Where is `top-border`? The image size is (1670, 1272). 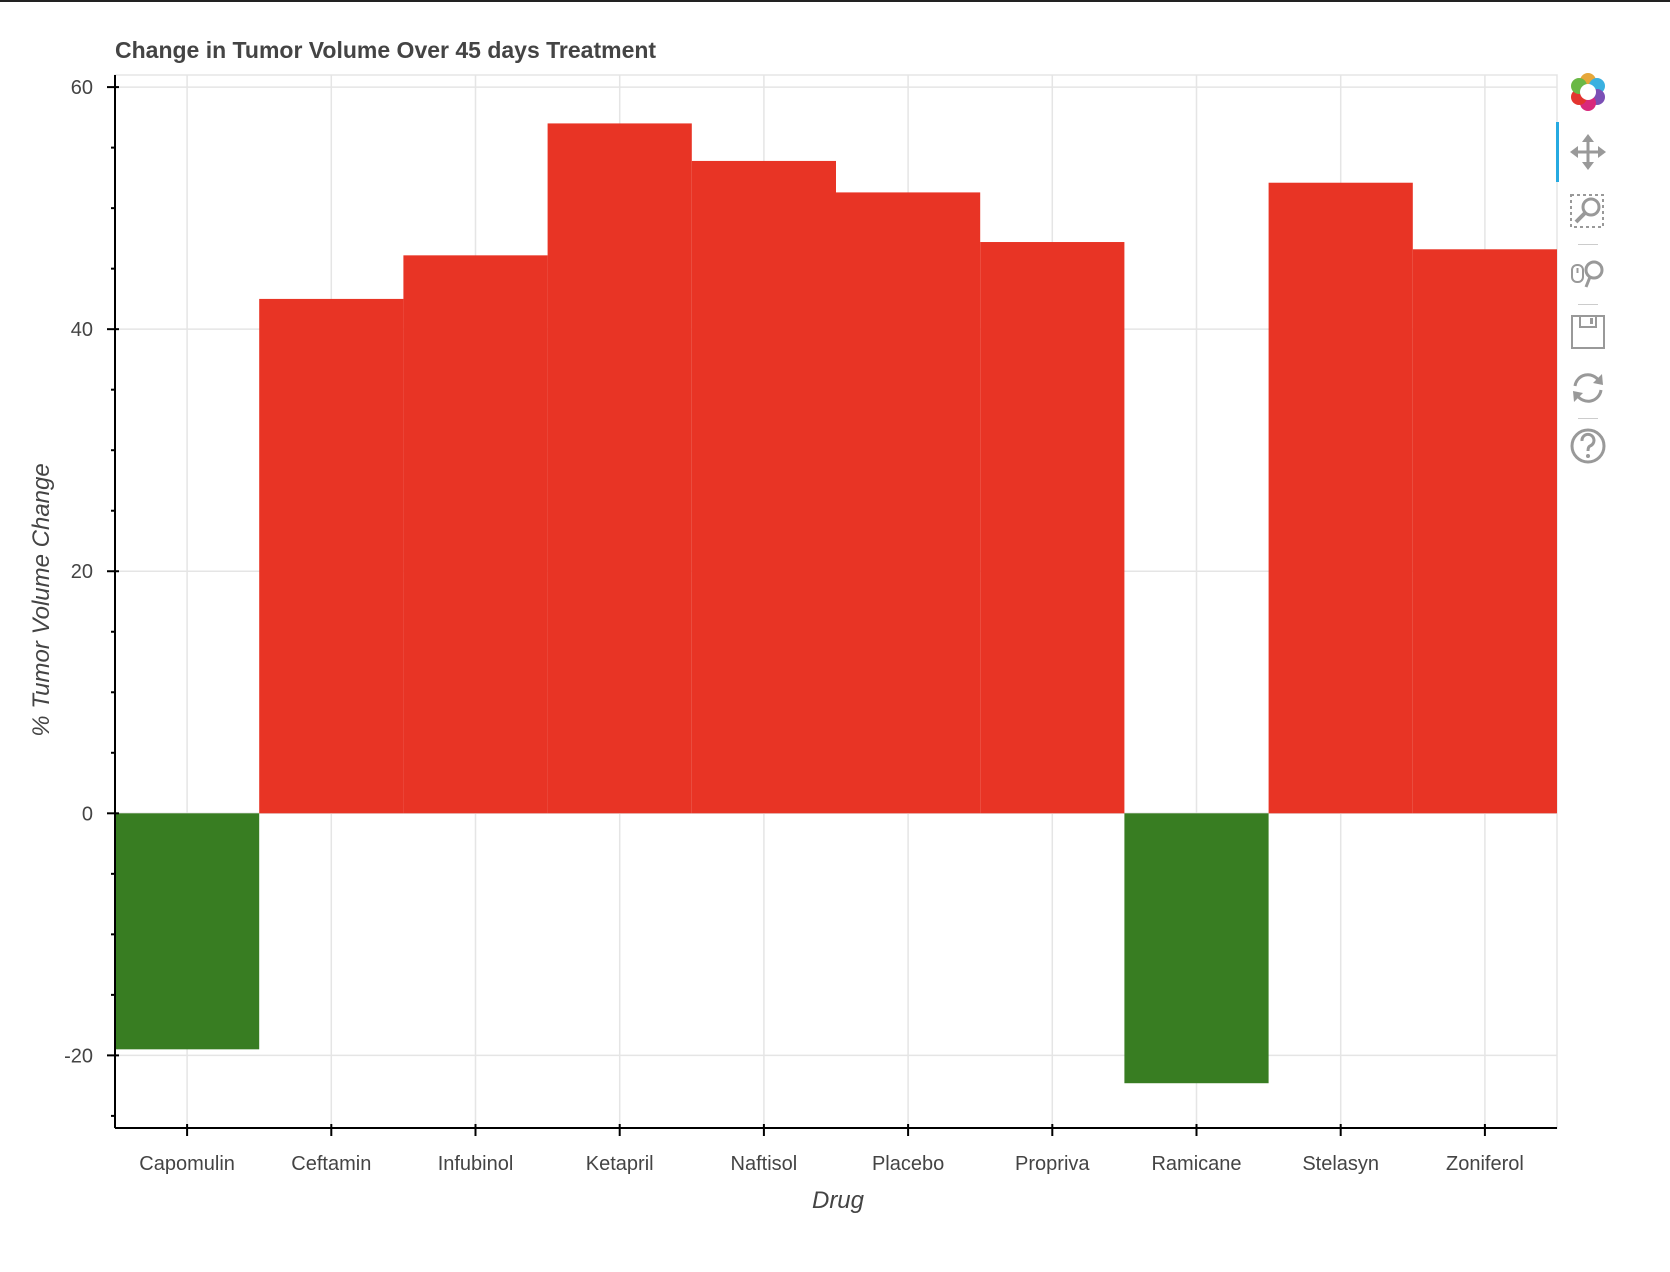 top-border is located at coordinates (835, 1).